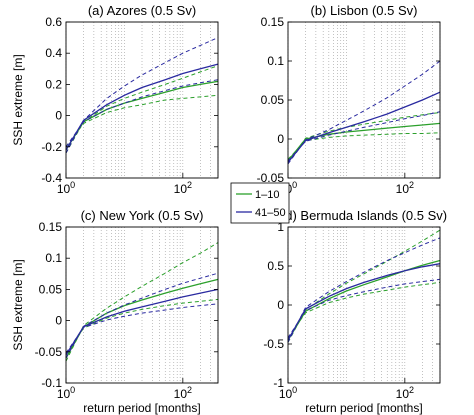 This screenshot has height=415, width=474. I want to click on panel-title: (a) Azores (0.5 Sv), so click(142, 10).